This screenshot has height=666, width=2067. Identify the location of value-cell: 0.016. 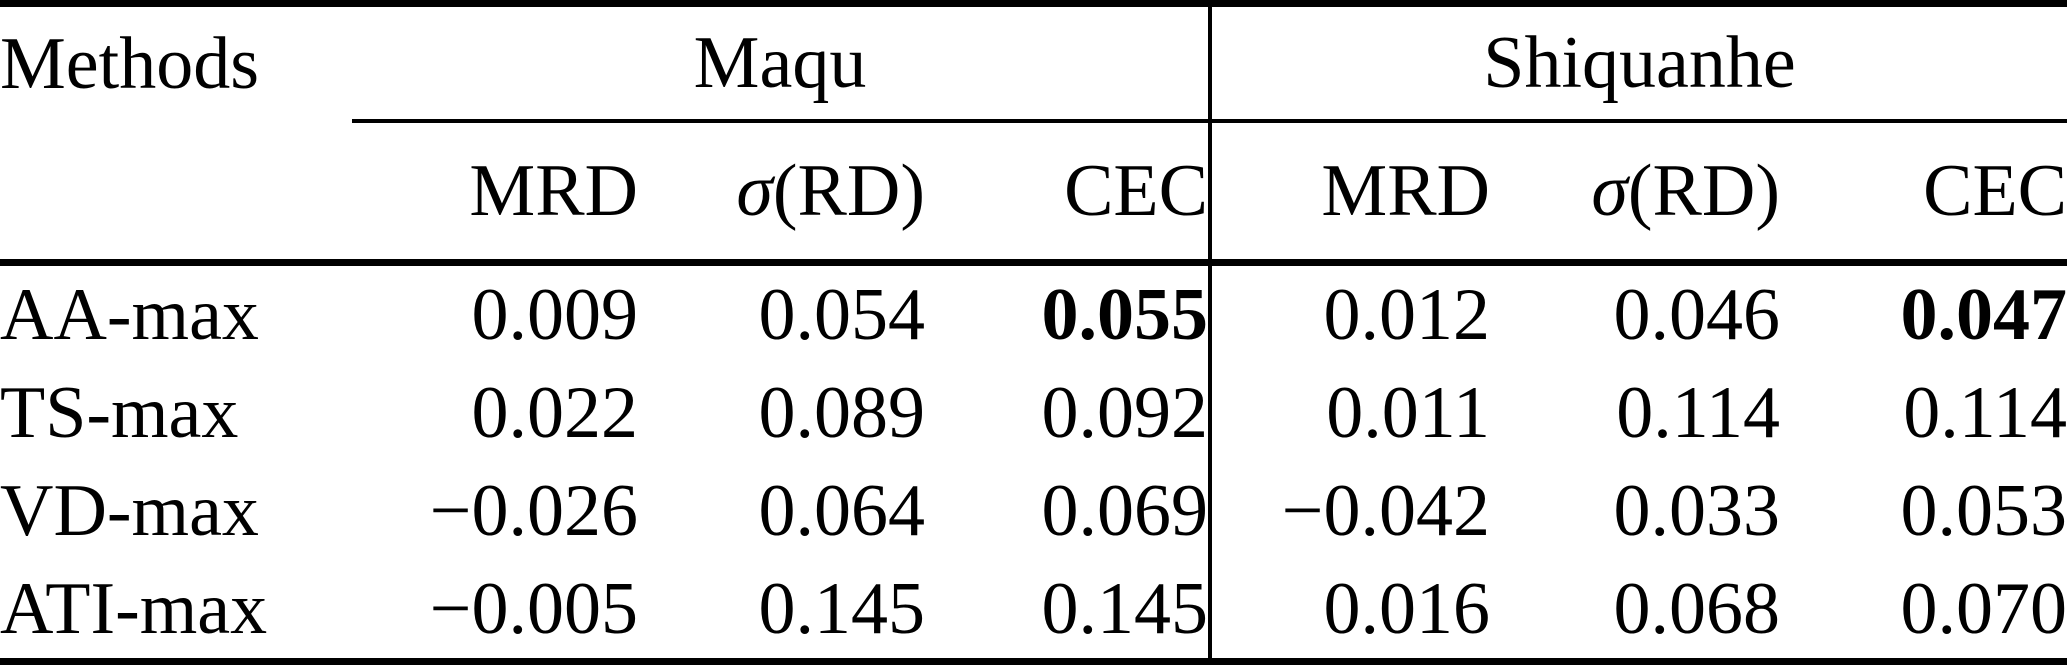
(1349, 612).